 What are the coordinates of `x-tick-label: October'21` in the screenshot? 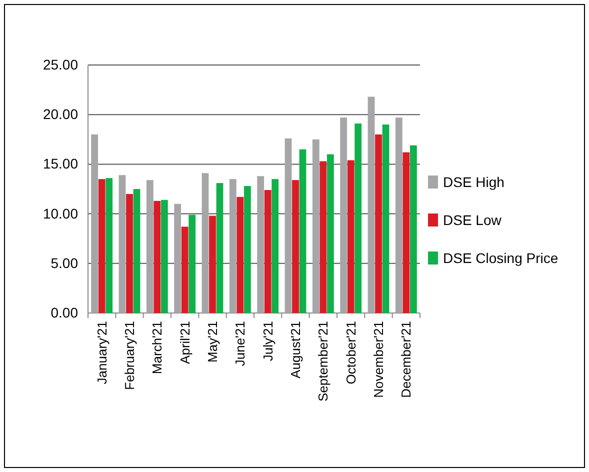 It's located at (350, 352).